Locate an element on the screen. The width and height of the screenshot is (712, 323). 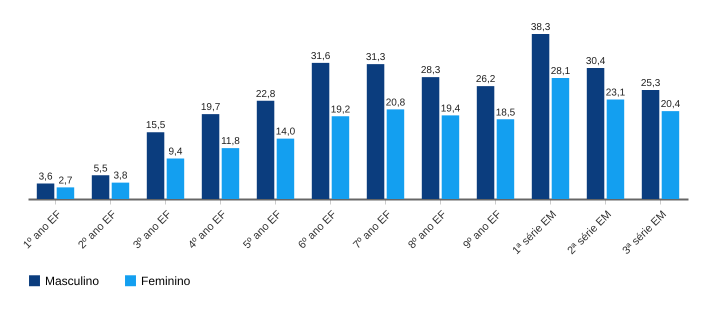
data-label: 31,3 is located at coordinates (376, 58).